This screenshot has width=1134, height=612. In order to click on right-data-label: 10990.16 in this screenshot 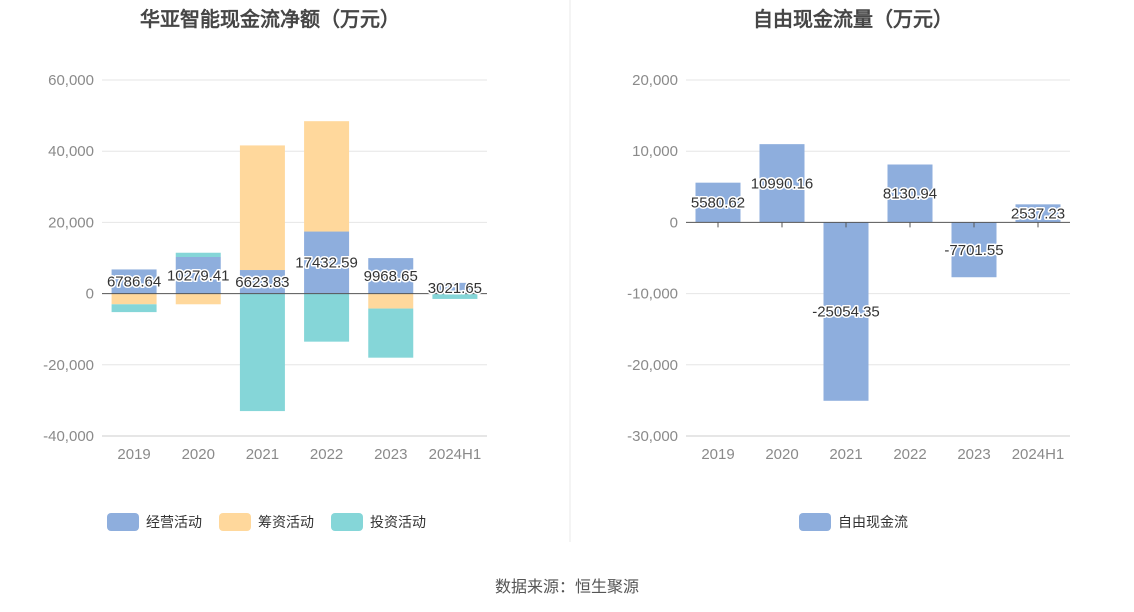, I will do `click(782, 183)`.